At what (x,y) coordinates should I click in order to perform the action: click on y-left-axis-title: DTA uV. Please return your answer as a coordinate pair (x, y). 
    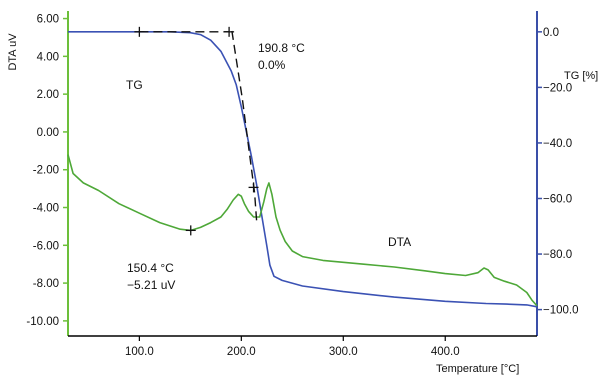
    Looking at the image, I should click on (13, 52).